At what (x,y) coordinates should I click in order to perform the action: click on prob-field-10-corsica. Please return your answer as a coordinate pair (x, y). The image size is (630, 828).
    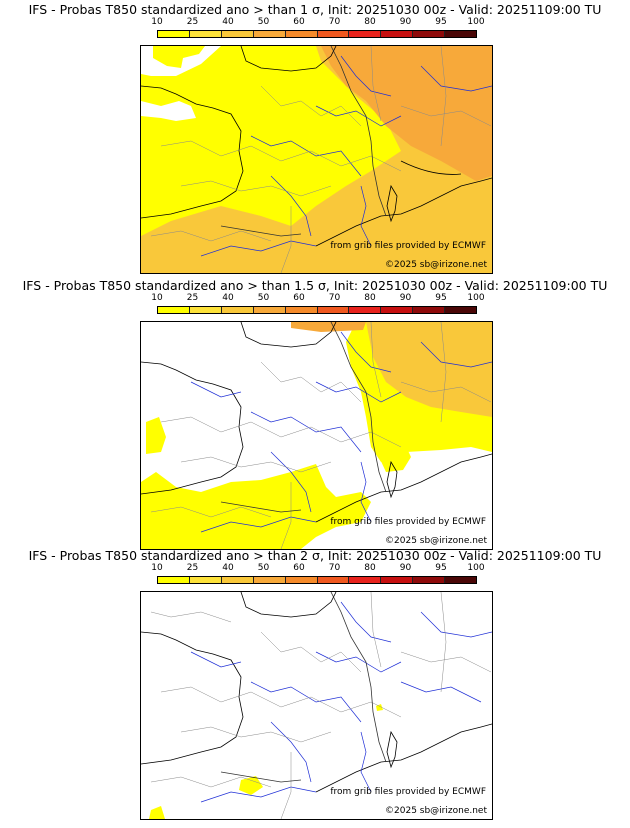
    Looking at the image, I should click on (395, 456).